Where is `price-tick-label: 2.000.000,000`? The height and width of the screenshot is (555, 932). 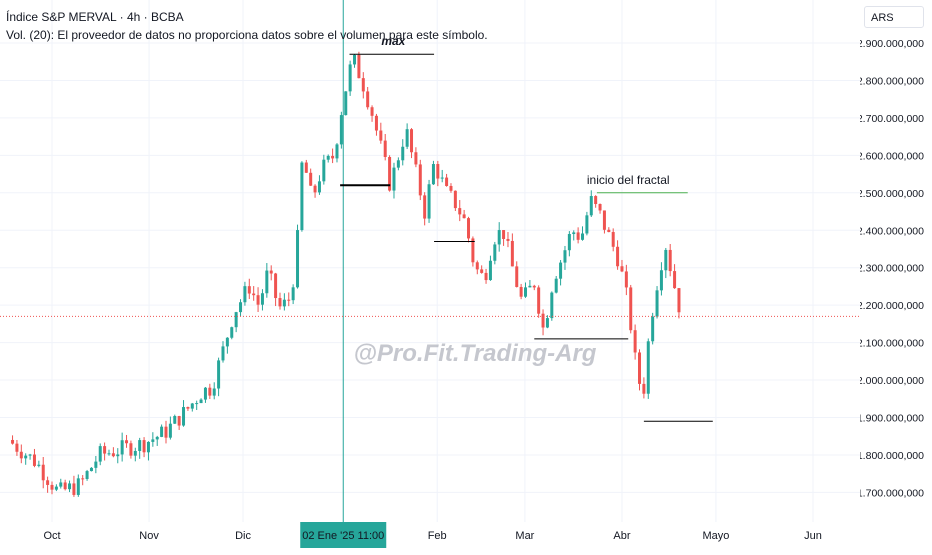
price-tick-label: 2.000.000,000 is located at coordinates (892, 381).